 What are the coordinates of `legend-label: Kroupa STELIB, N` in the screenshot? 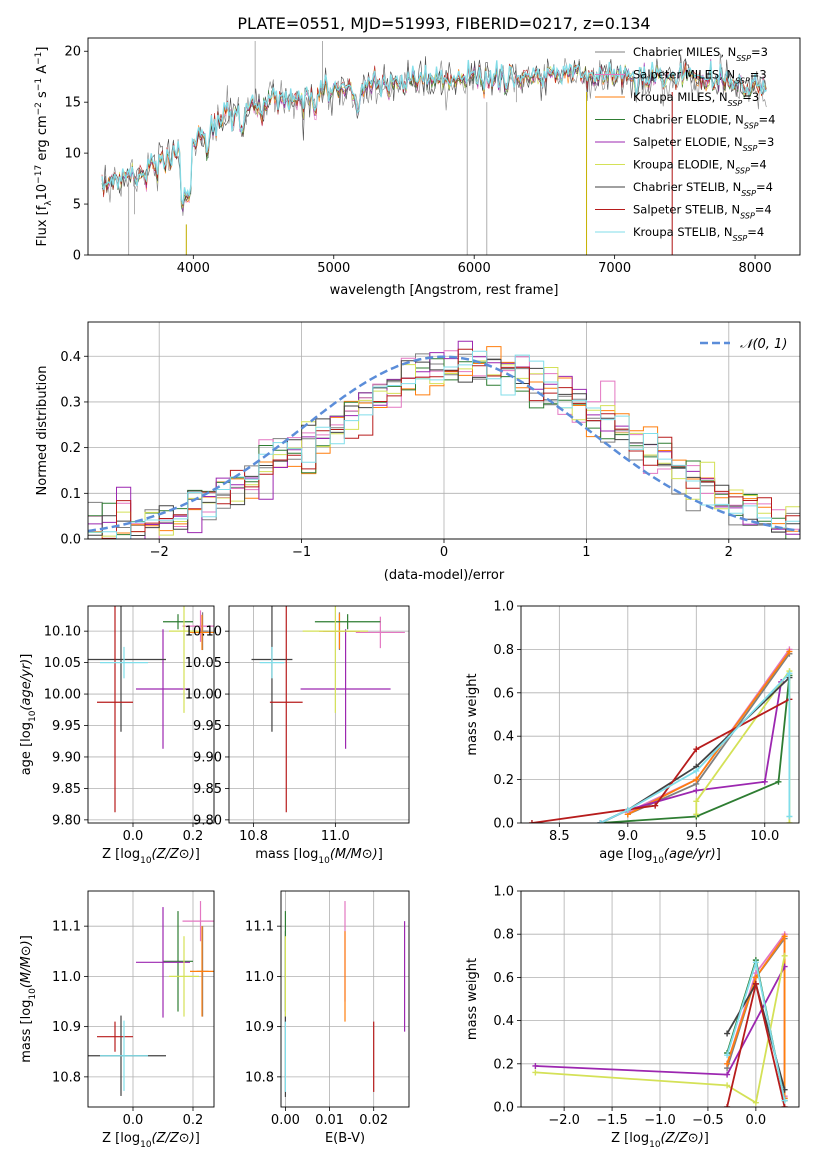 It's located at (683, 232).